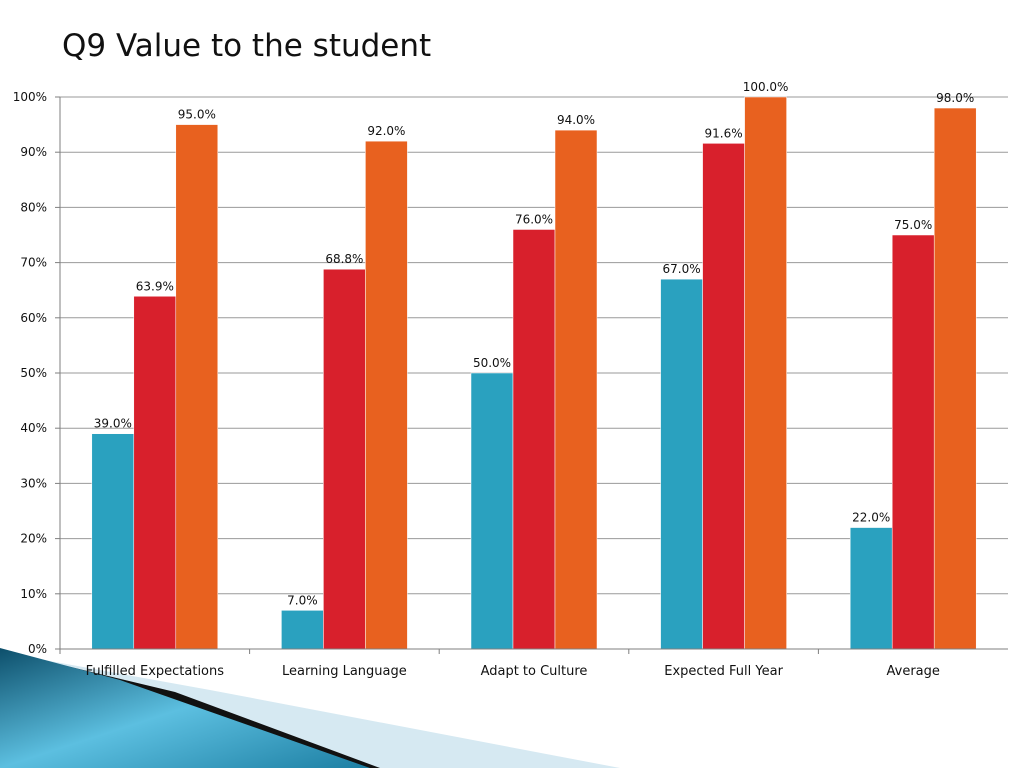  I want to click on y-axis-ticks: 0% 10% 20% 30% 40% 50% 60% 70% 80% 90% 100%, so click(30, 373).